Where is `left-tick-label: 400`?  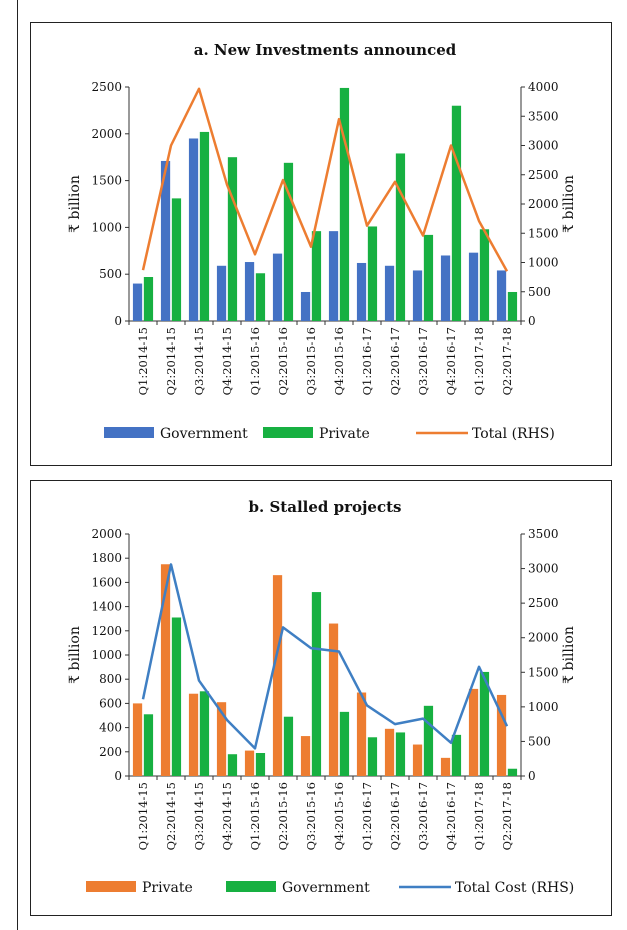
left-tick-label: 400 is located at coordinates (110, 728).